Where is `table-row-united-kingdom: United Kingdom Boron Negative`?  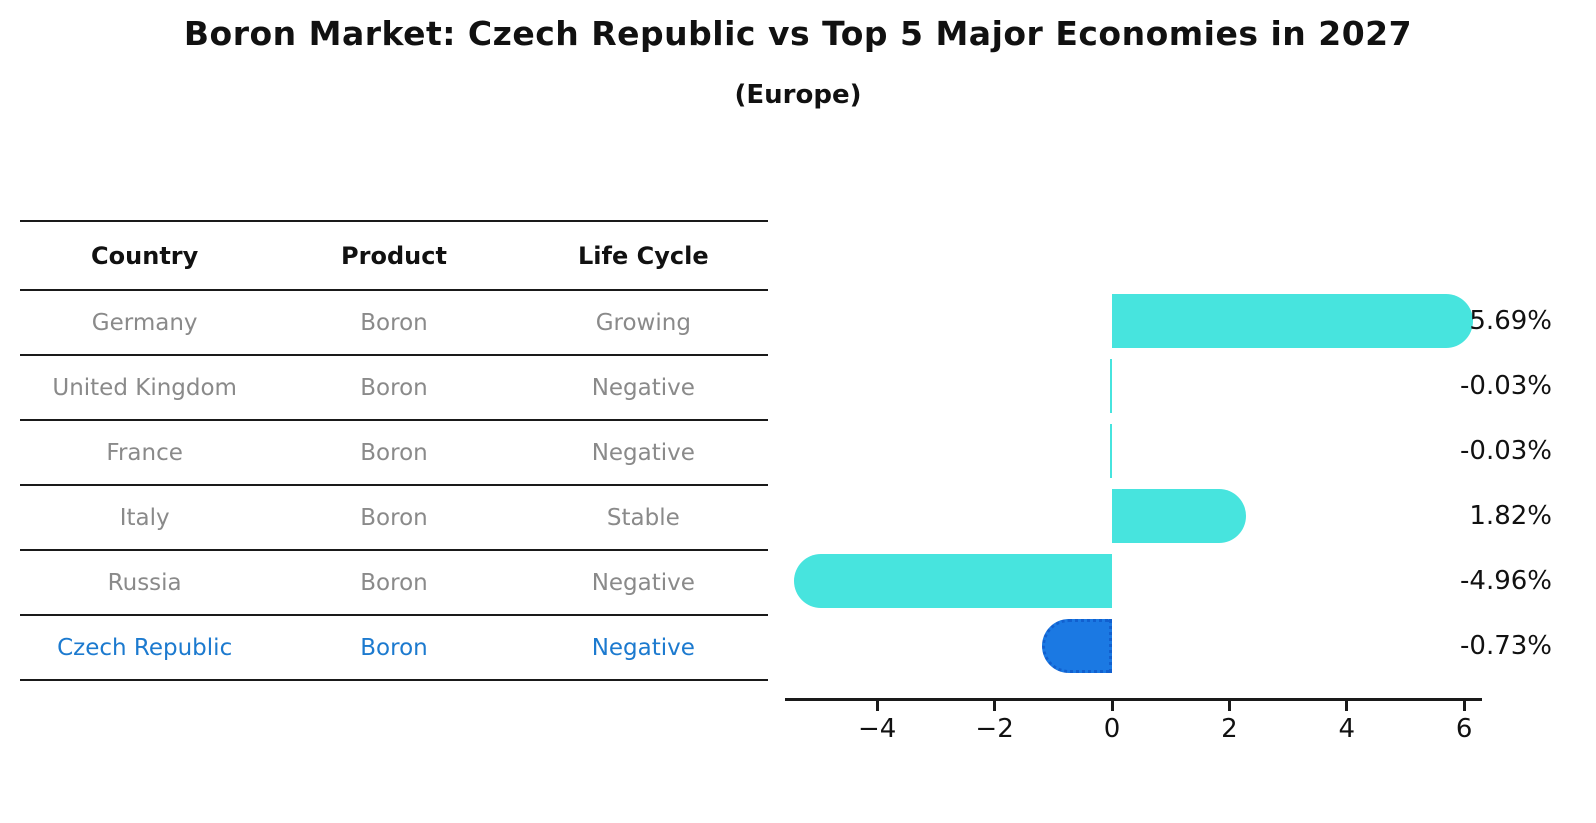 table-row-united-kingdom: United Kingdom Boron Negative is located at coordinates (394, 388).